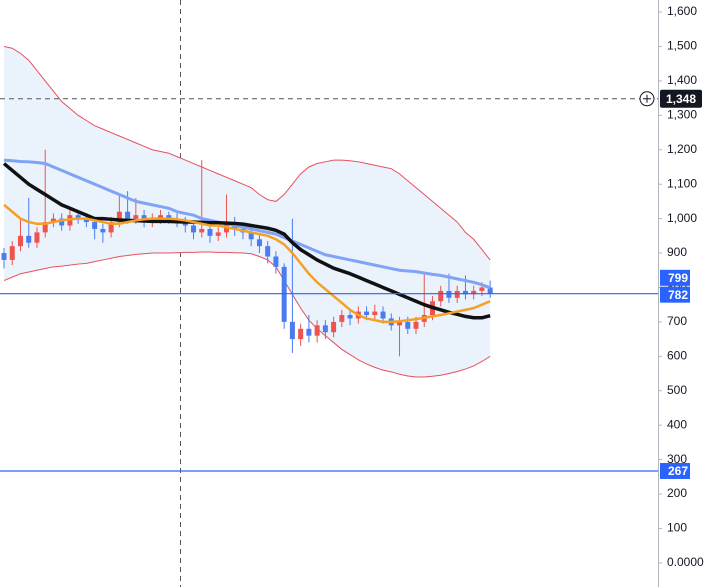  What do you see at coordinates (677, 424) in the screenshot?
I see `y-tick-label: 400` at bounding box center [677, 424].